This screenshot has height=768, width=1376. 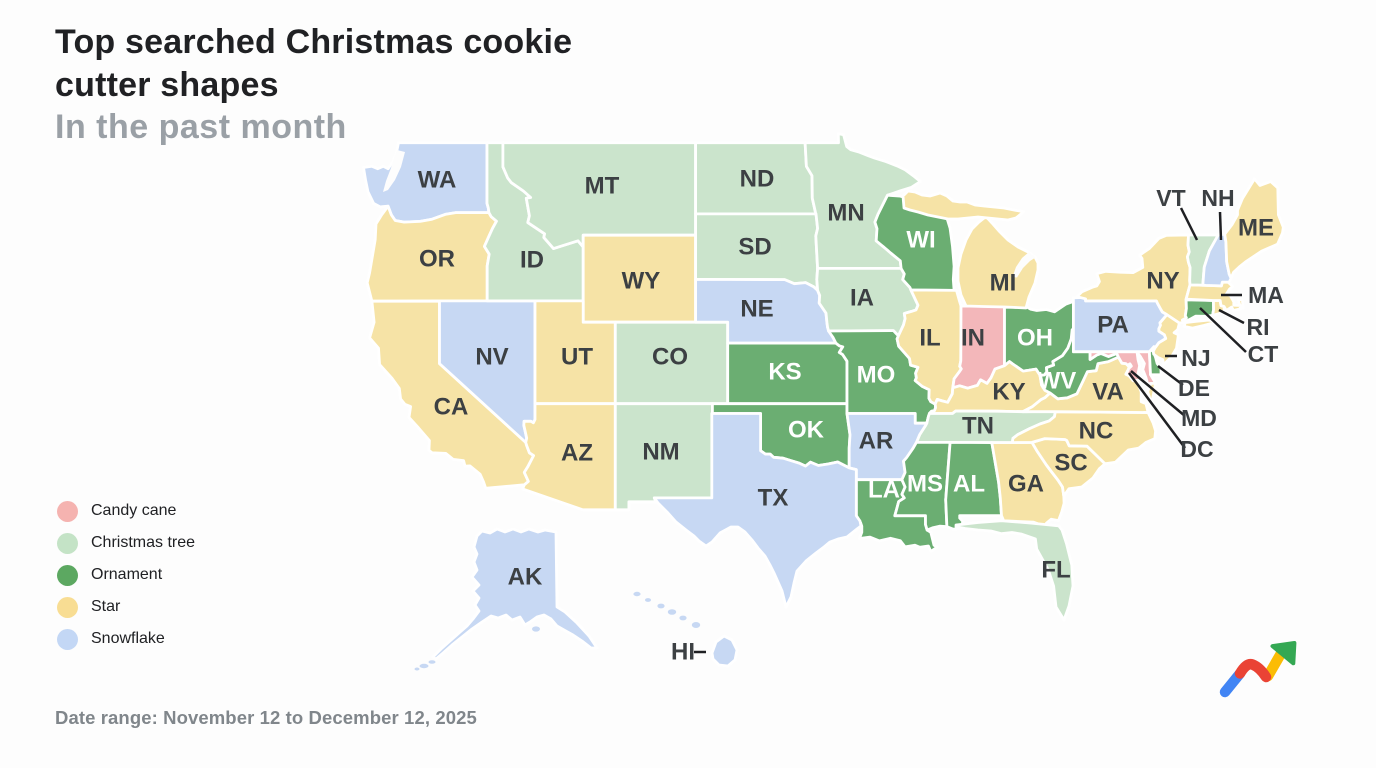 I want to click on svg-text: WA, so click(x=437, y=180).